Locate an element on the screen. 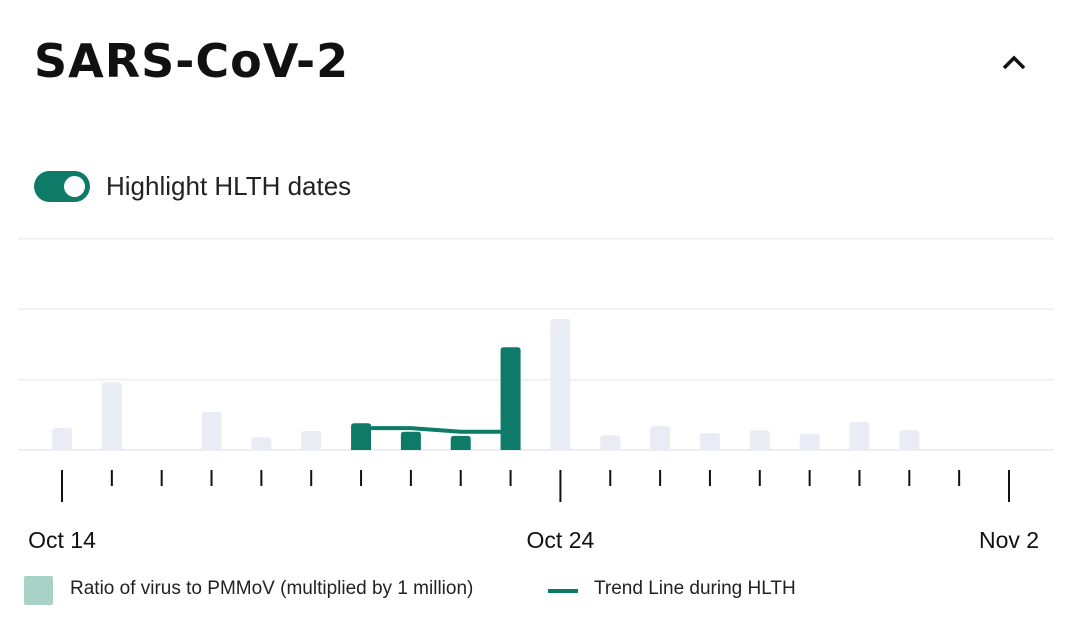 The width and height of the screenshot is (1078, 632). legend-trend: Trend Line during HLTH is located at coordinates (695, 588).